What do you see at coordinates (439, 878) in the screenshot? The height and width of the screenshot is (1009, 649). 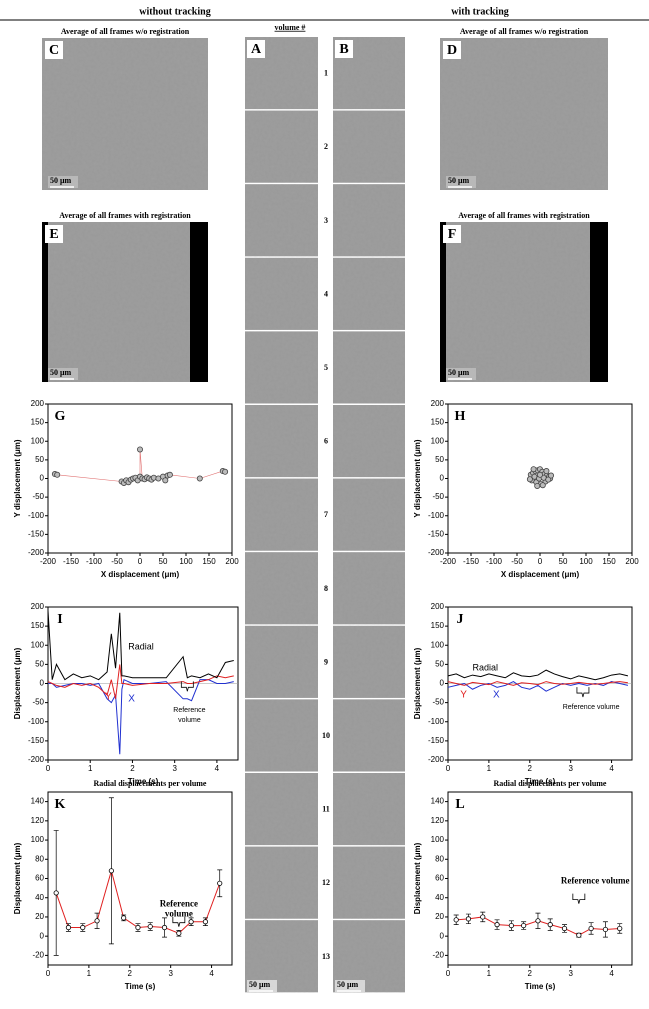 I see `y-tick-label: 60` at bounding box center [439, 878].